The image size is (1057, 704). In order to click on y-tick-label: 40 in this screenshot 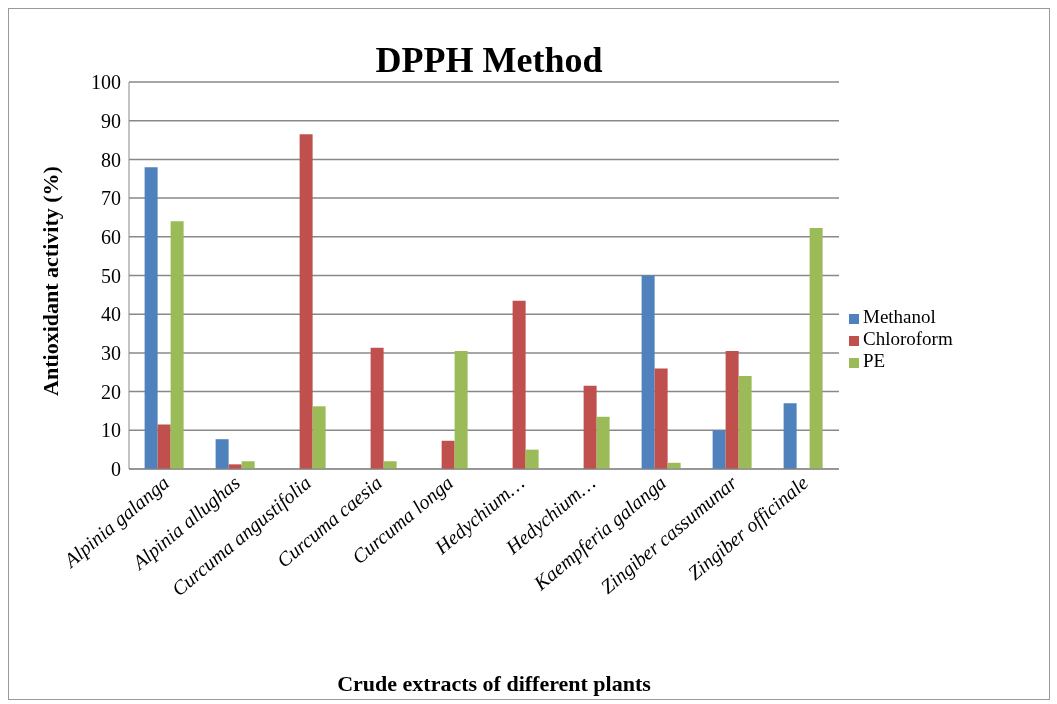, I will do `click(111, 314)`.